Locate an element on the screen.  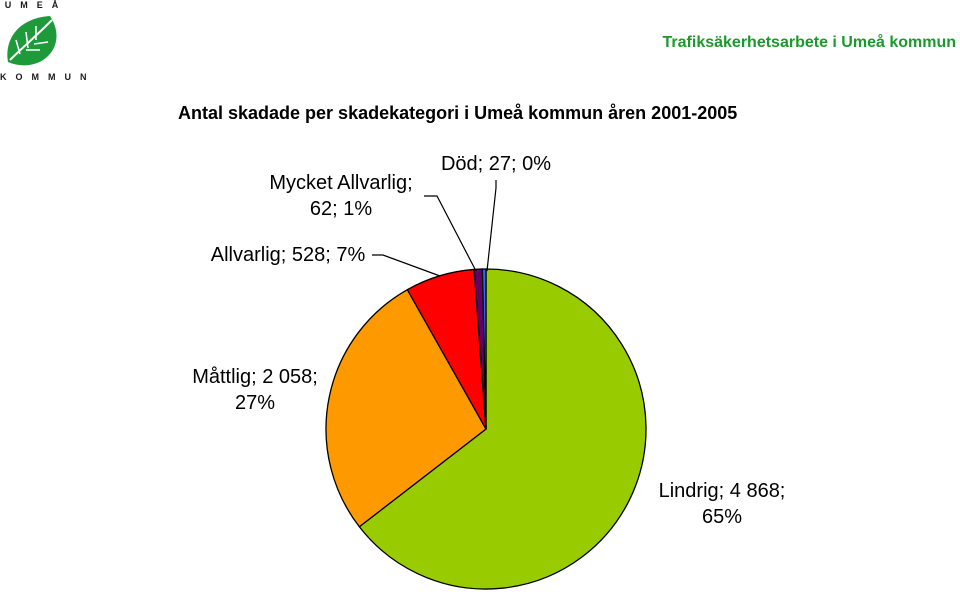
umea-kommun-logo: UMEÅ KOMMUN is located at coordinates (48, 43).